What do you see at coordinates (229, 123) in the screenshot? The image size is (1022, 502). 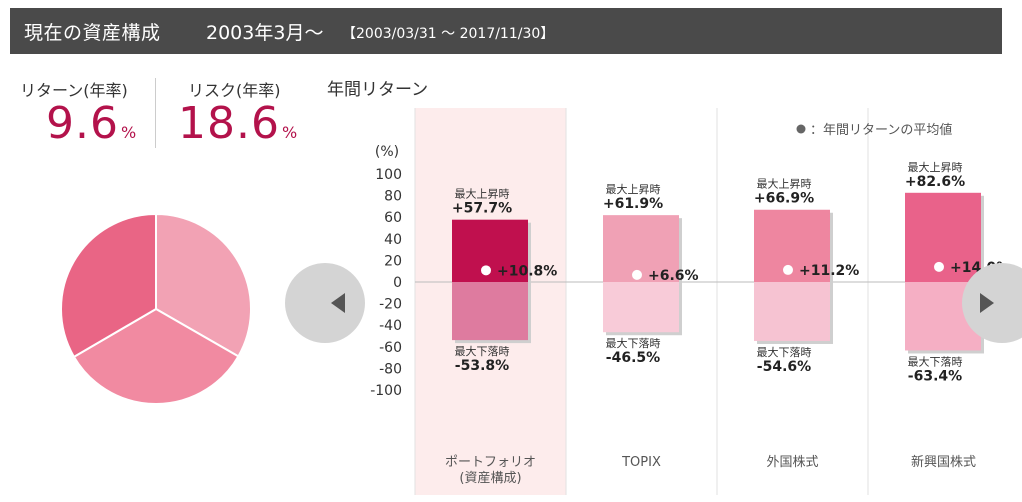 I see `risk-number: 18.6` at bounding box center [229, 123].